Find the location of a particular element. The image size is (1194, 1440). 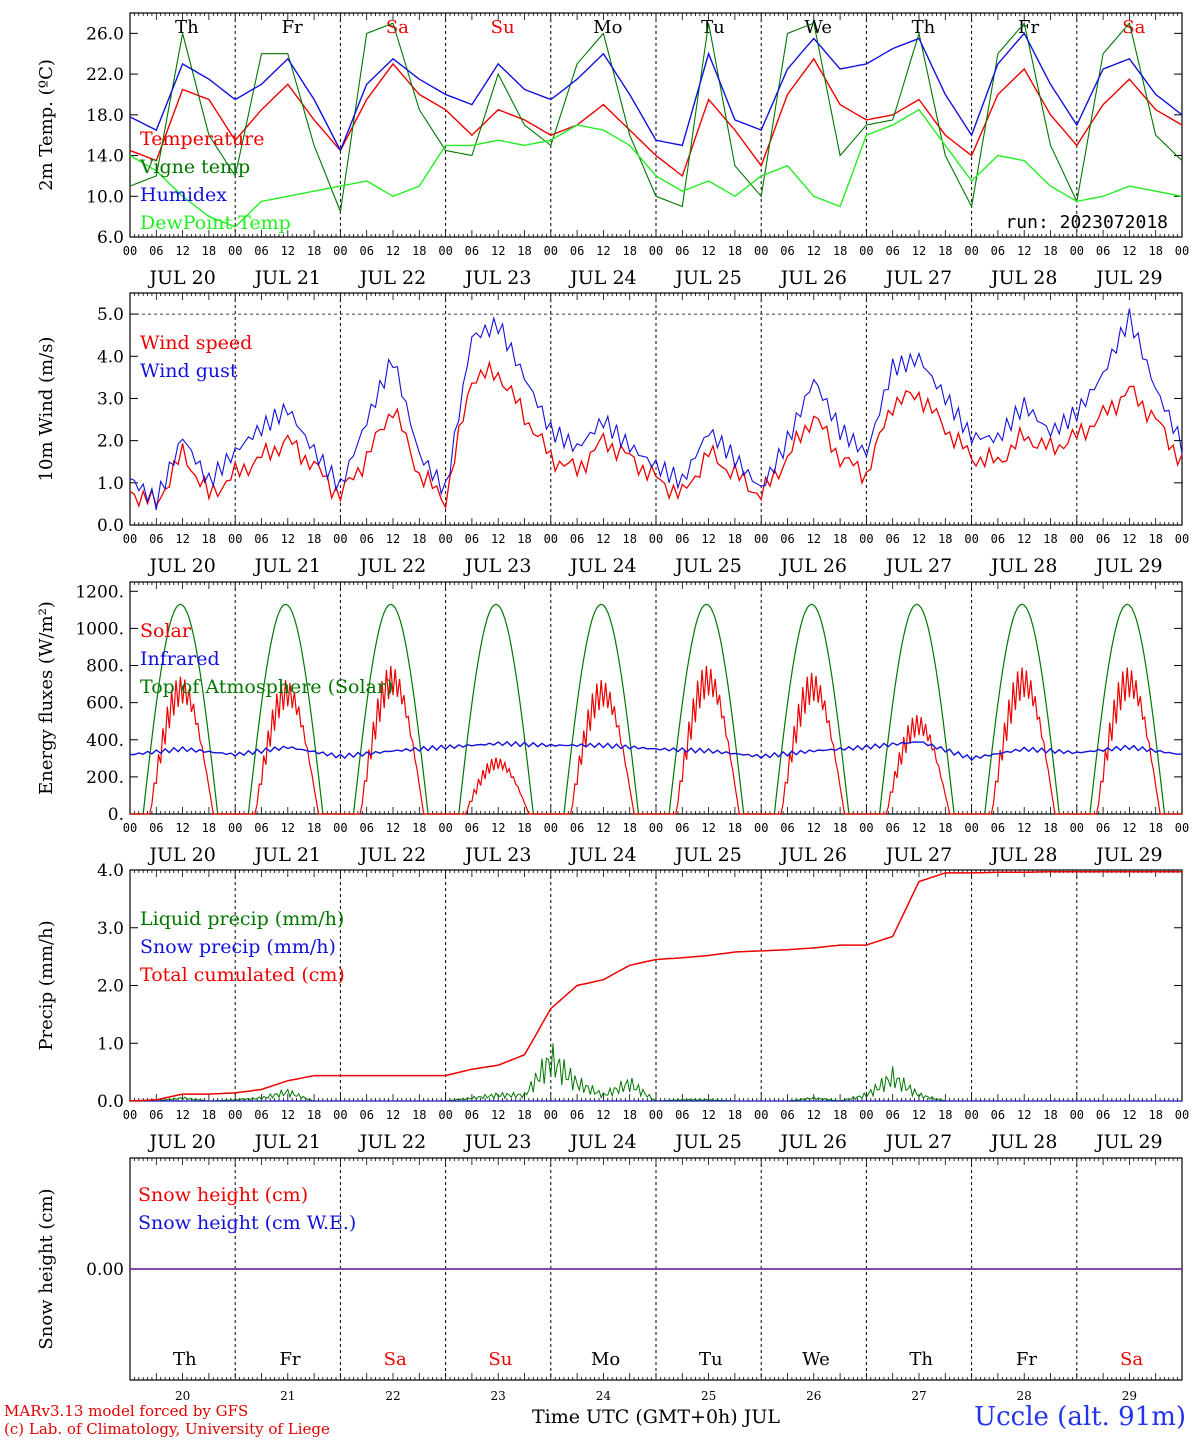

p1-legend-wind-speed: Wind speed is located at coordinates (196, 343).